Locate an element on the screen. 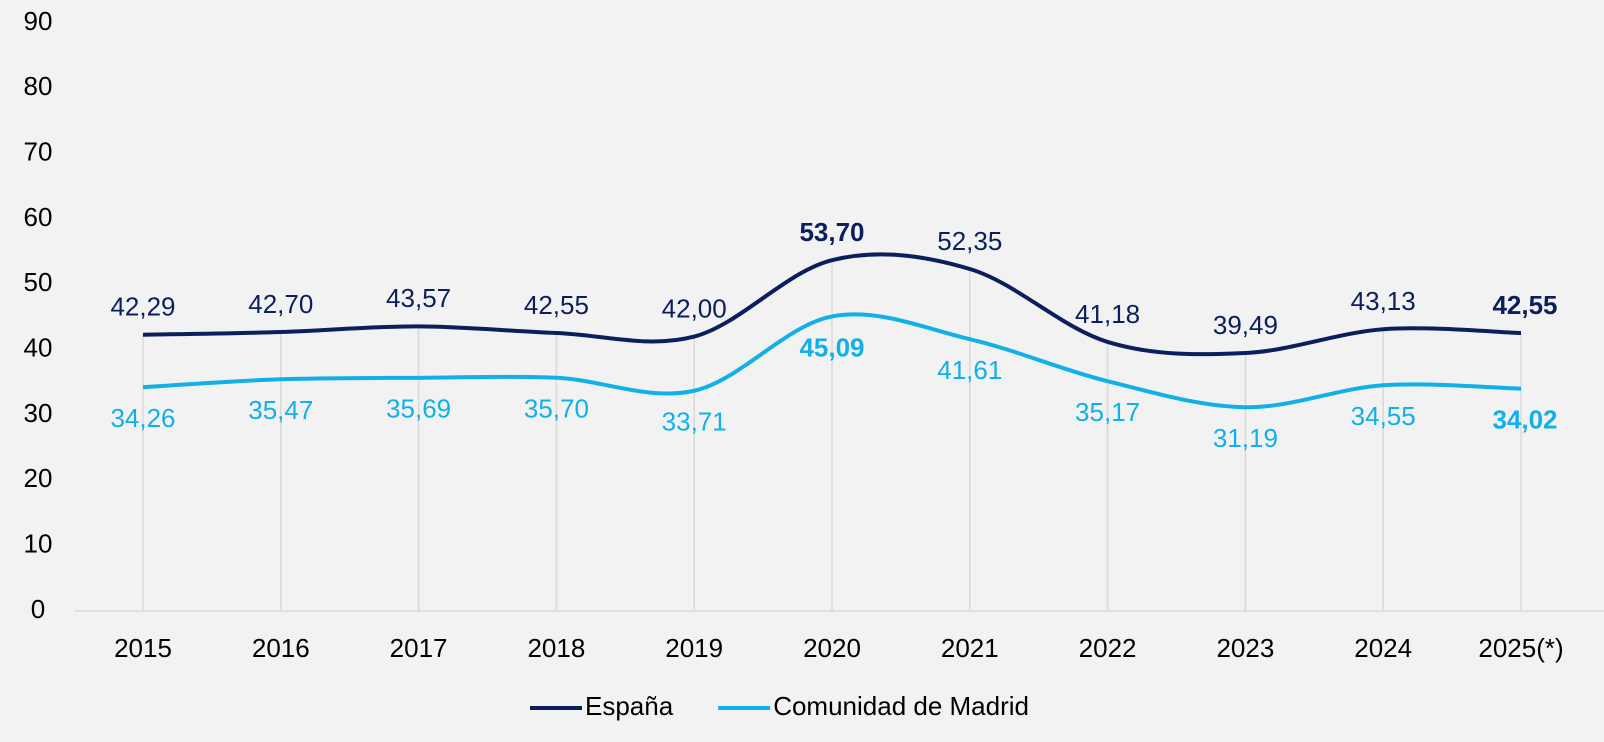 The height and width of the screenshot is (742, 1604). data-label: 35,70 is located at coordinates (556, 409).